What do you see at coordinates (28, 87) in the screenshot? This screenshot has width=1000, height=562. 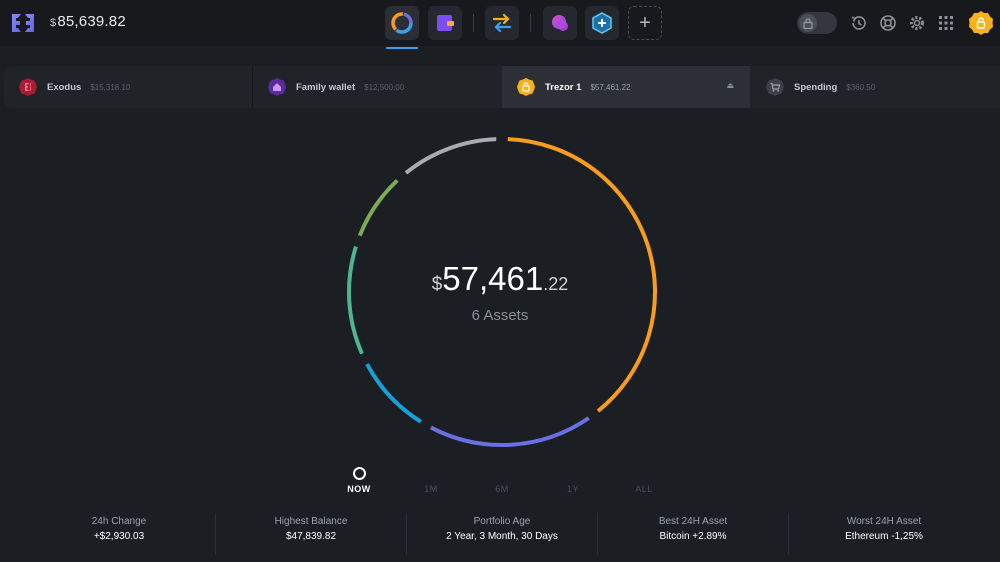 I see `exodus-wallet-icon` at bounding box center [28, 87].